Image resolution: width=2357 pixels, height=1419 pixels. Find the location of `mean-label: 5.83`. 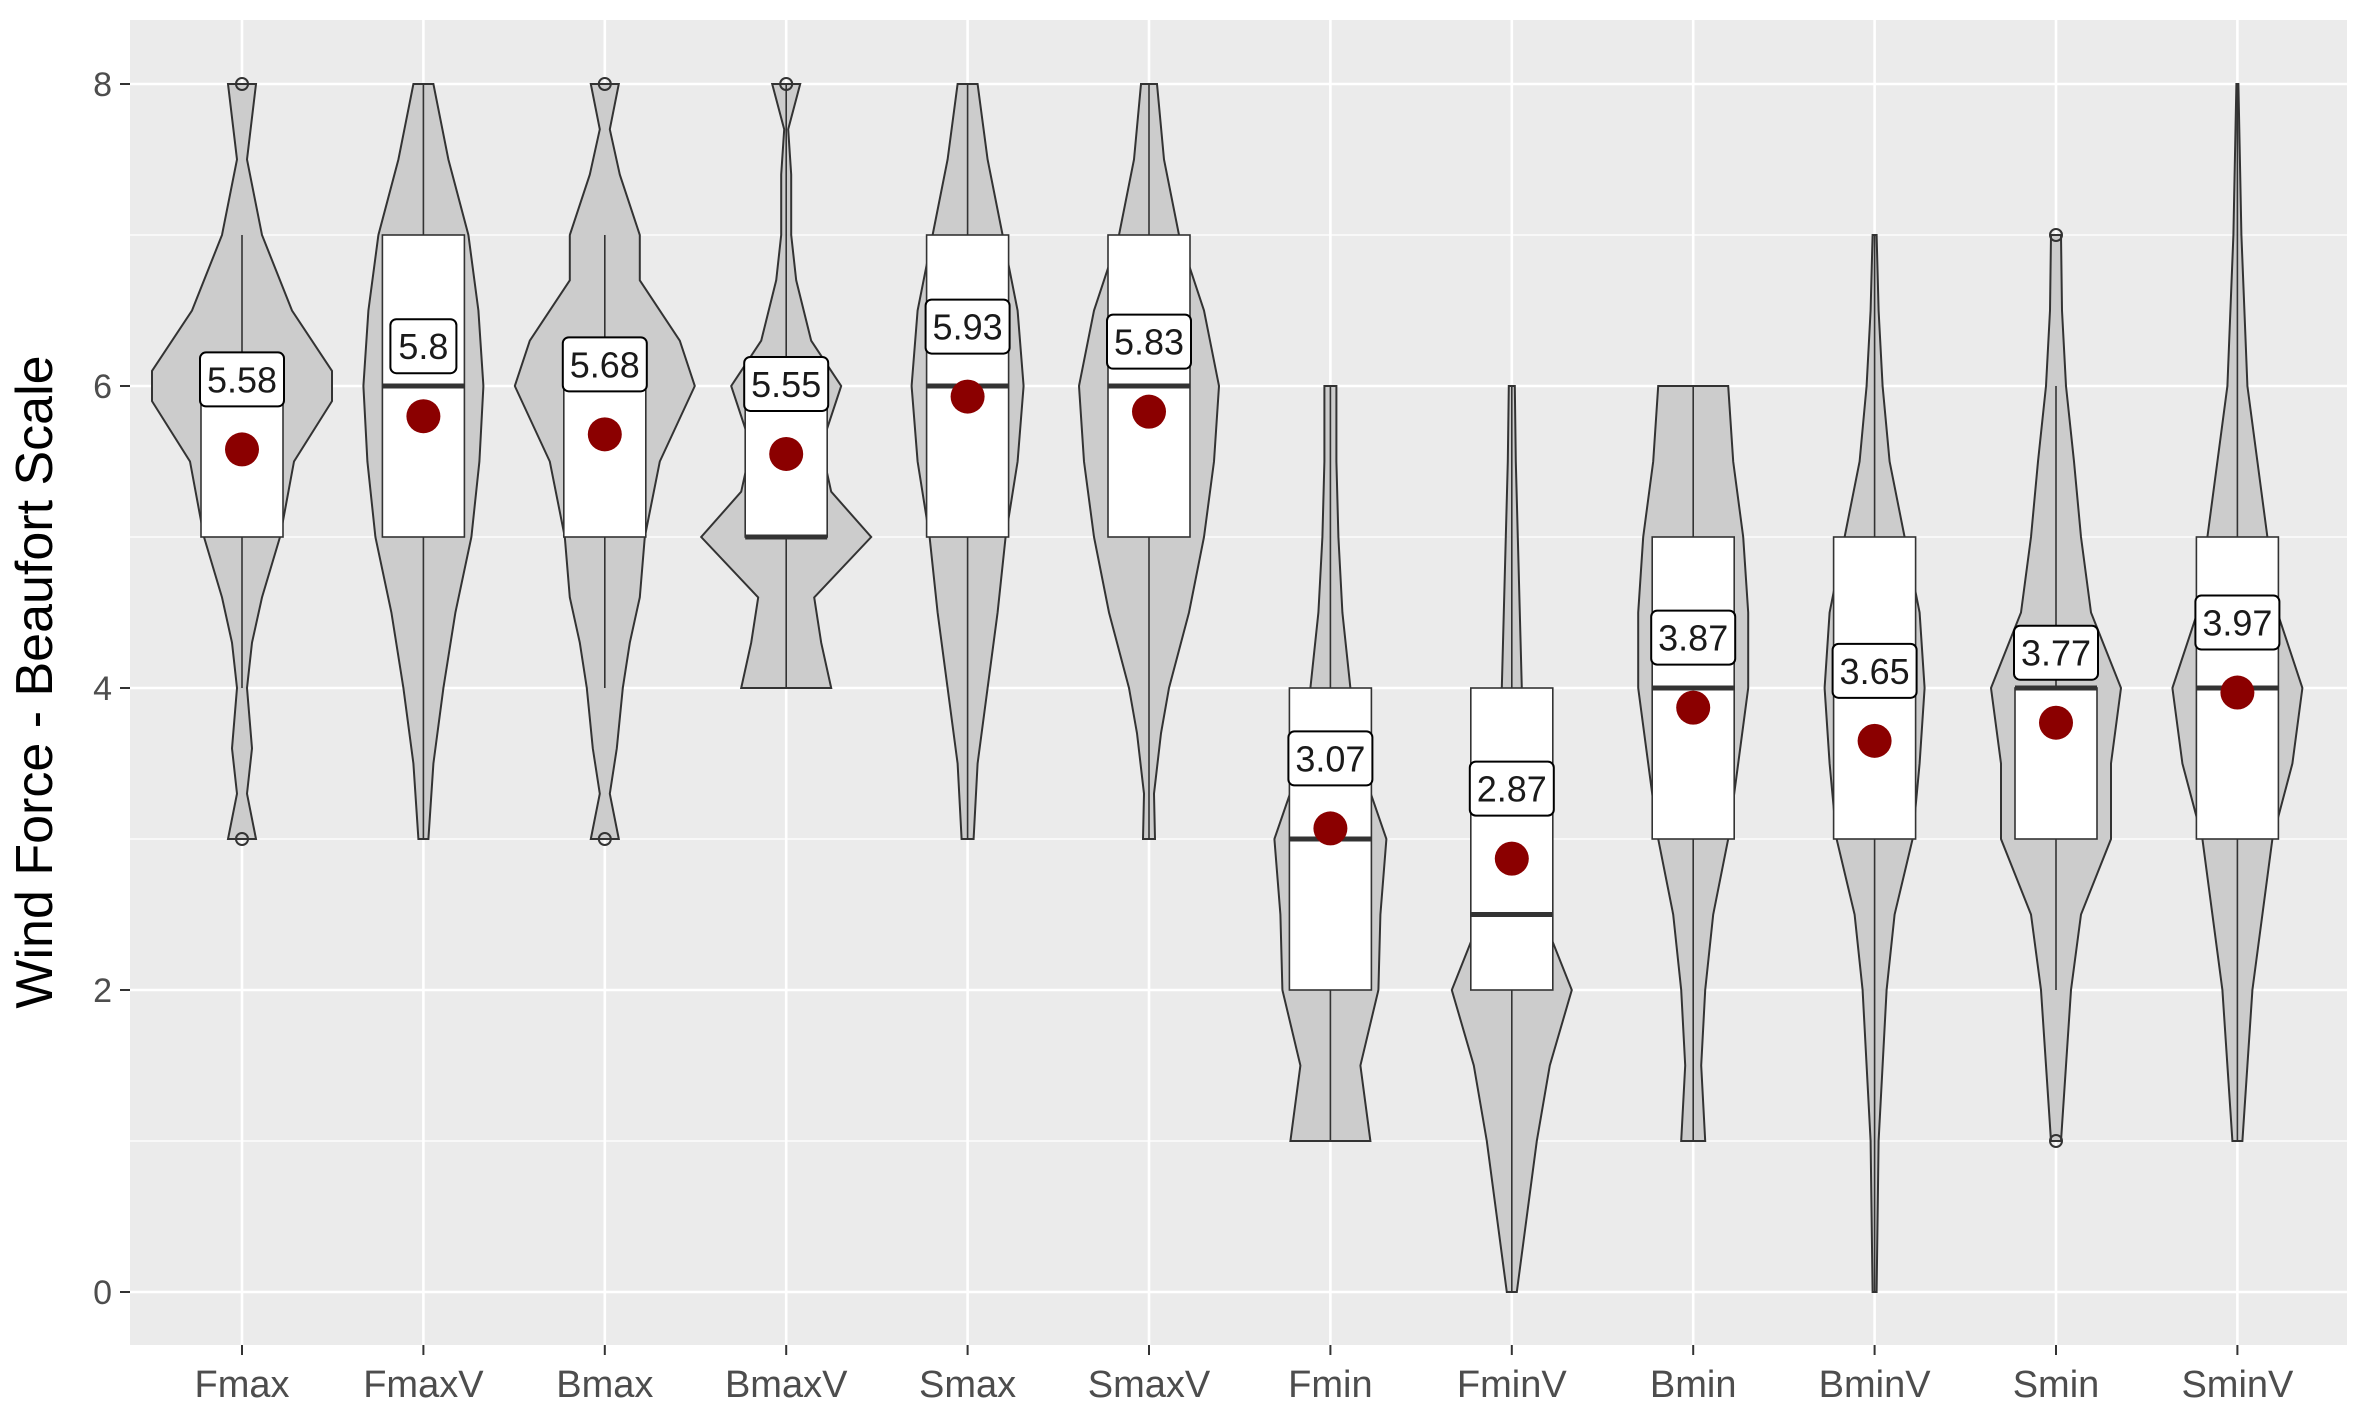

mean-label: 5.83 is located at coordinates (1149, 342).